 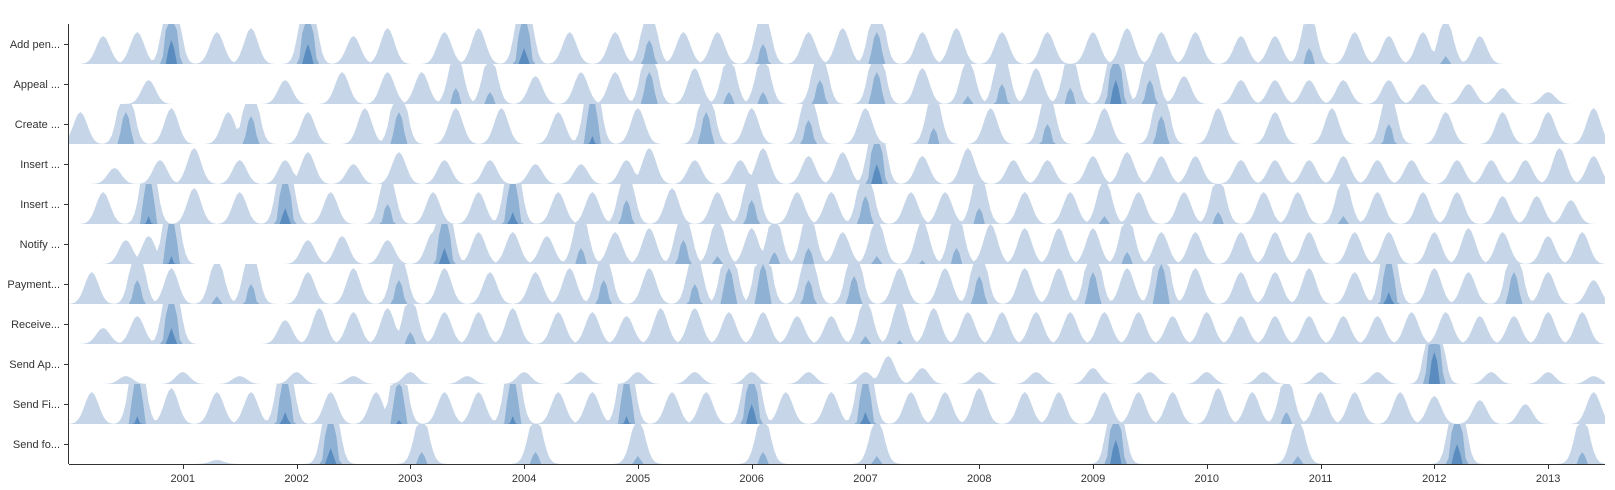 What do you see at coordinates (638, 479) in the screenshot?
I see `x-tick-label: 2005` at bounding box center [638, 479].